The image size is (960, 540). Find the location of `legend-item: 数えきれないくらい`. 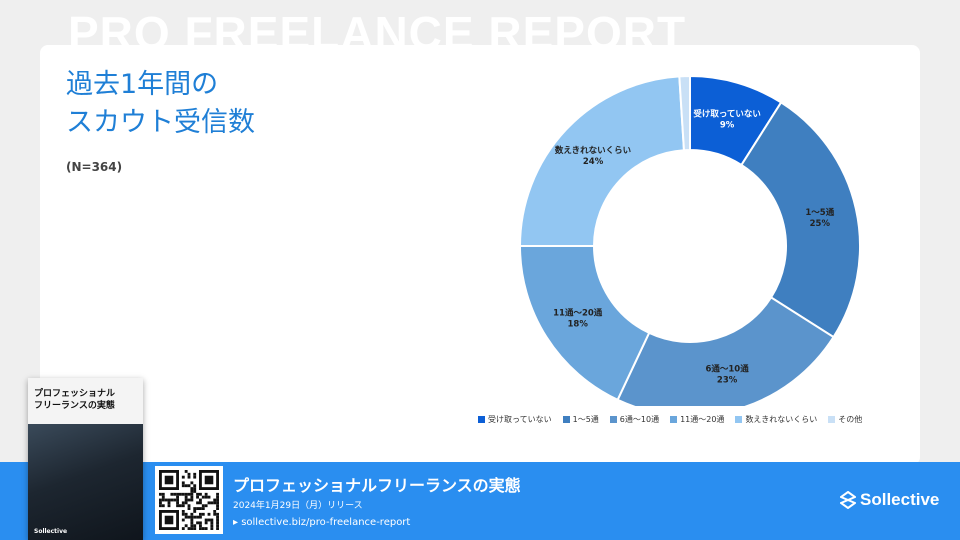

legend-item: 数えきれないくらい is located at coordinates (776, 419).